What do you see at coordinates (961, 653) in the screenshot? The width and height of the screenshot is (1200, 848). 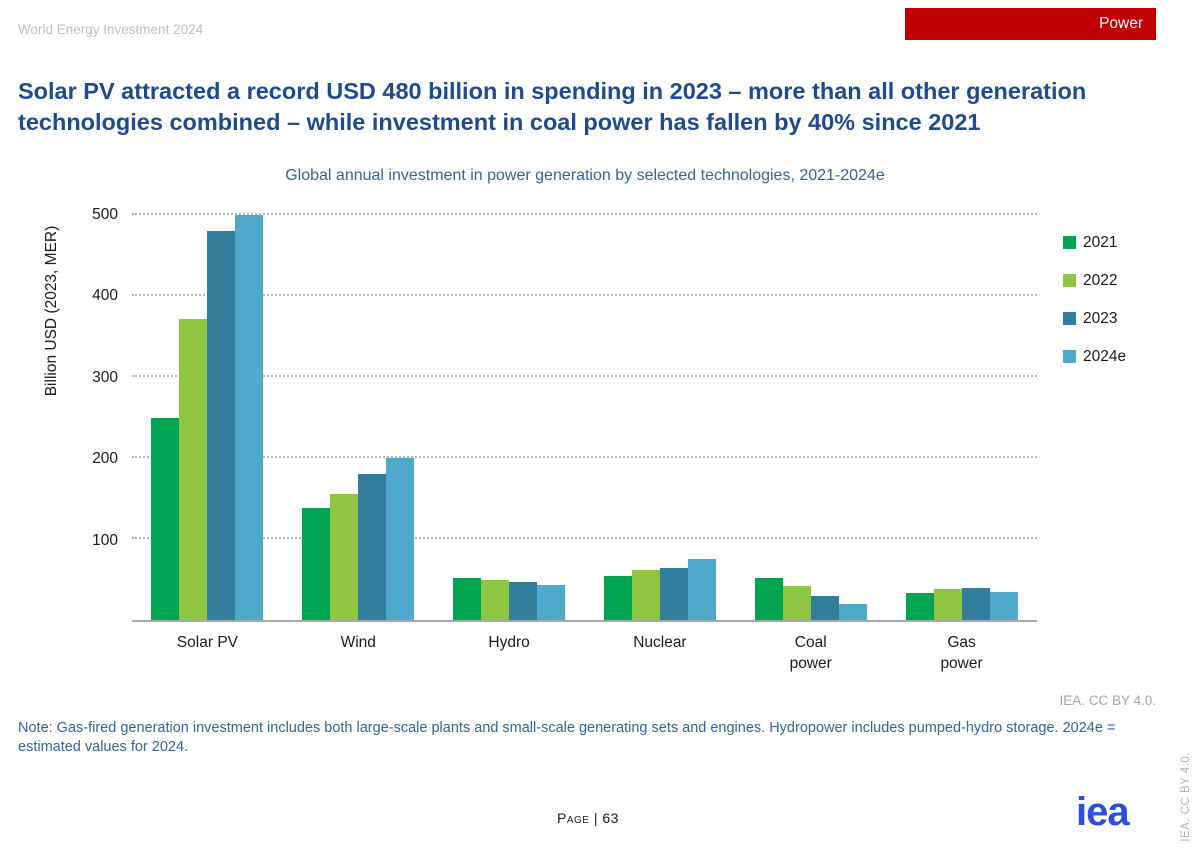 I see `x-label-gas-power: Gas power` at bounding box center [961, 653].